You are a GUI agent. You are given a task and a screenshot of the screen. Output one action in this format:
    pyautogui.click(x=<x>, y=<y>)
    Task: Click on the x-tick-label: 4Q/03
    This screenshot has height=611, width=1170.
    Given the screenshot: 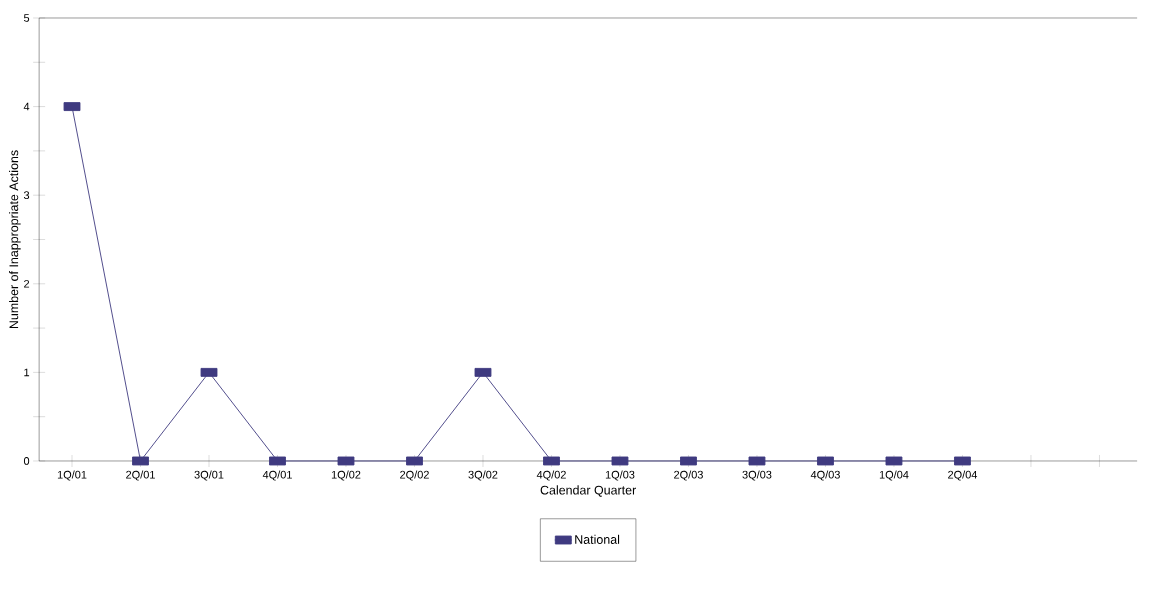 What is the action you would take?
    pyautogui.click(x=825, y=475)
    